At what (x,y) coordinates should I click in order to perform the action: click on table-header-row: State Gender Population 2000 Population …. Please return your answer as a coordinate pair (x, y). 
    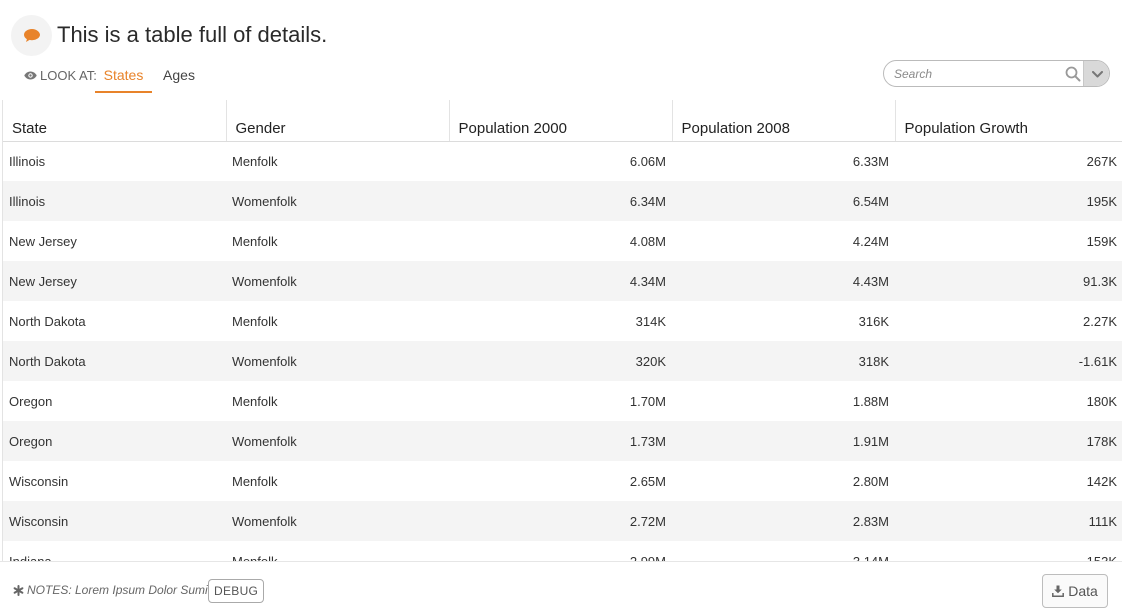
    Looking at the image, I should click on (562, 121).